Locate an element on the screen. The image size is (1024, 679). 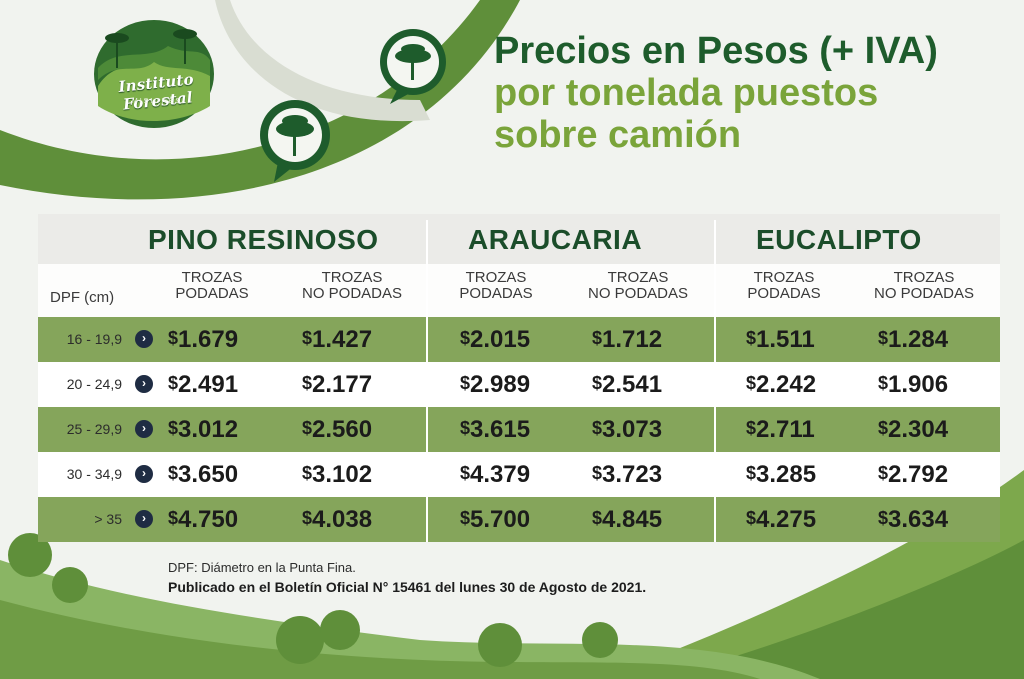
species-eucalipto: EUCALIPTO is located at coordinates (839, 239).